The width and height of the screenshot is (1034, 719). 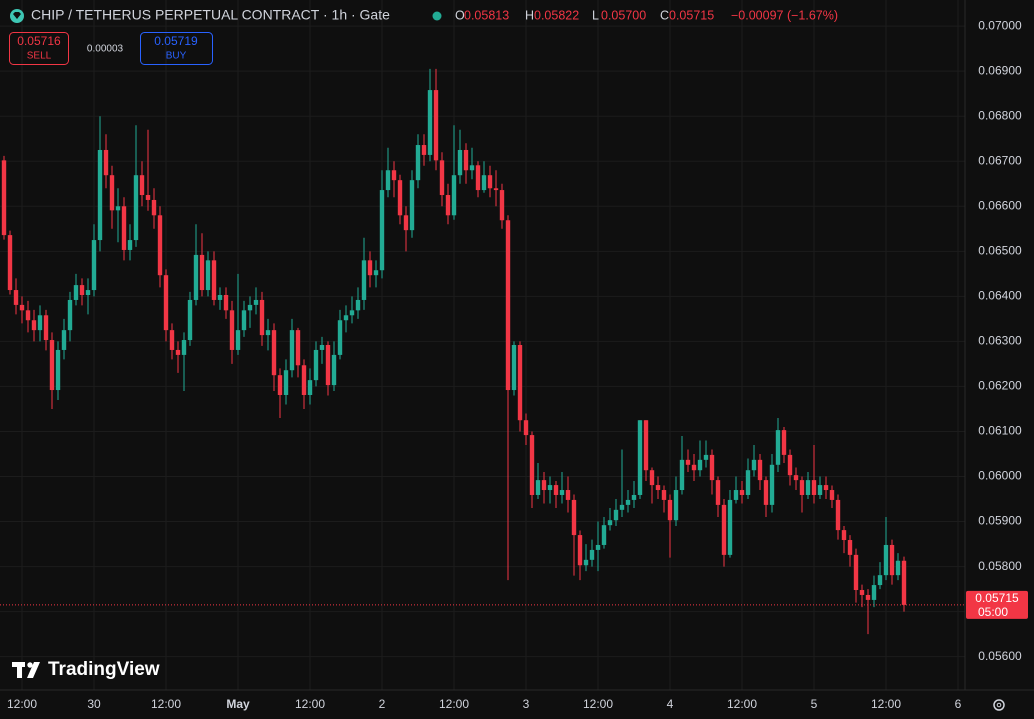 I want to click on x-tick-label: 30, so click(x=94, y=704).